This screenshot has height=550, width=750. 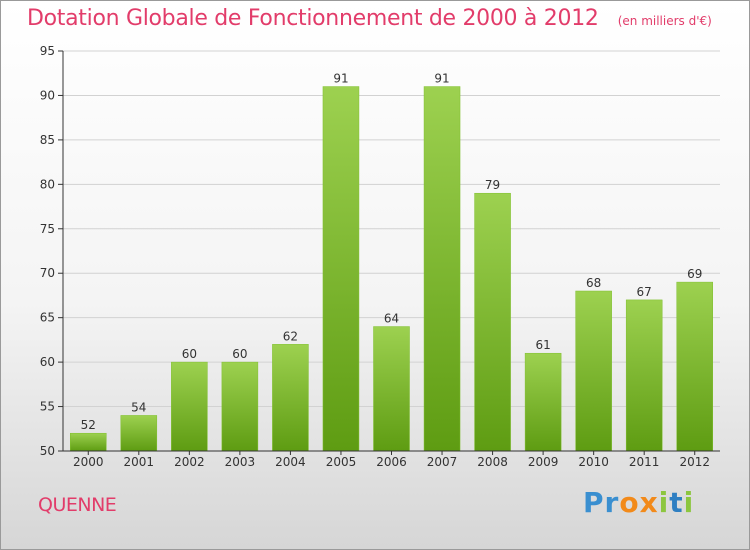 What do you see at coordinates (644, 375) in the screenshot?
I see `bar-2011` at bounding box center [644, 375].